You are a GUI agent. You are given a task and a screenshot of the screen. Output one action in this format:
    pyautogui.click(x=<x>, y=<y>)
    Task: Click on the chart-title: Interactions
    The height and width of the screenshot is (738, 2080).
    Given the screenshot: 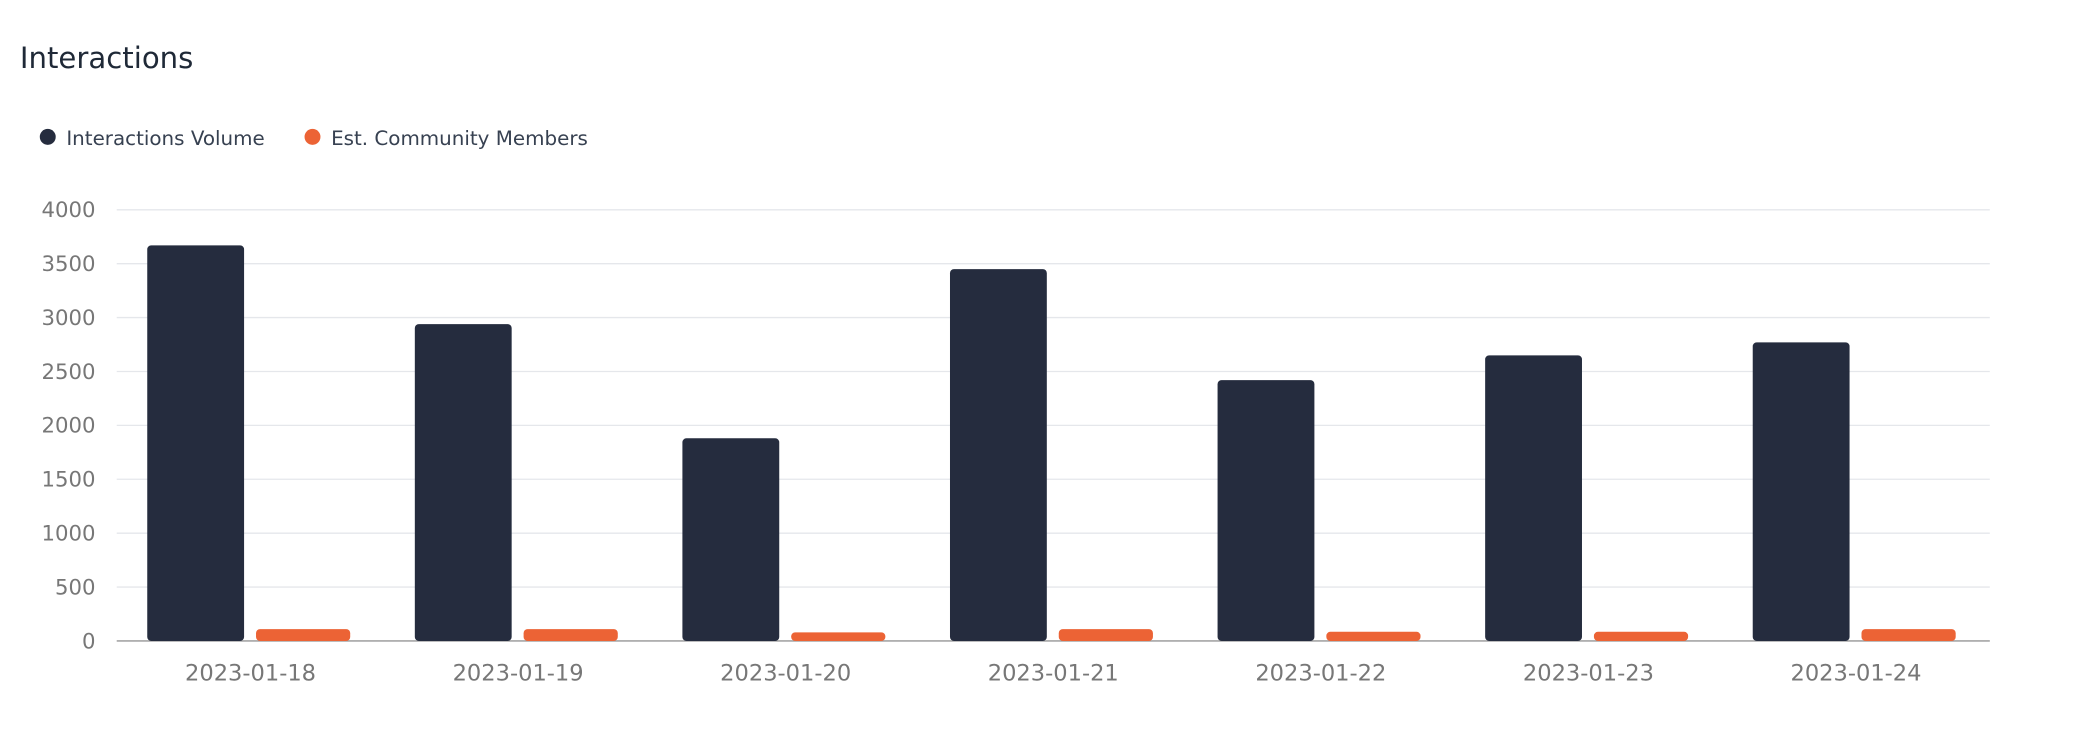 What is the action you would take?
    pyautogui.click(x=106, y=58)
    